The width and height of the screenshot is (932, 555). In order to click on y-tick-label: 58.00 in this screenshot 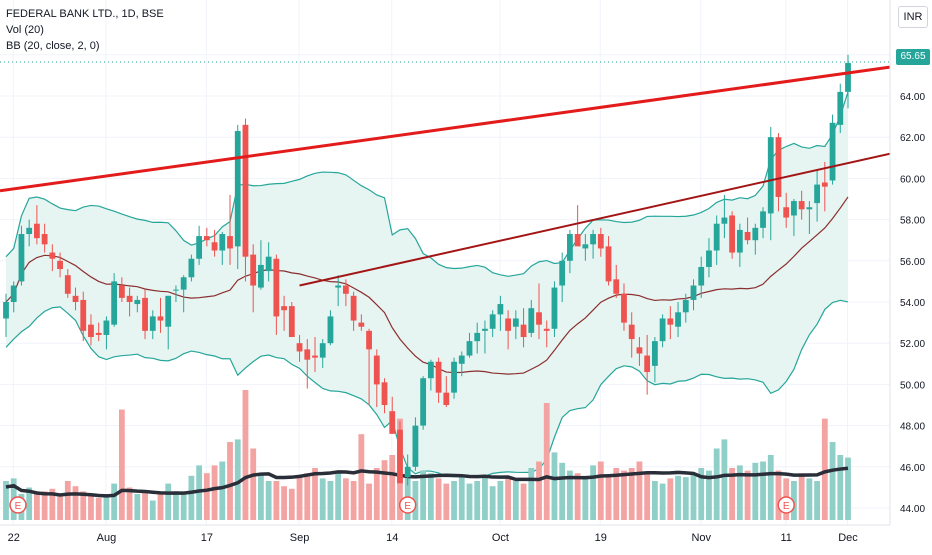, I will do `click(912, 221)`.